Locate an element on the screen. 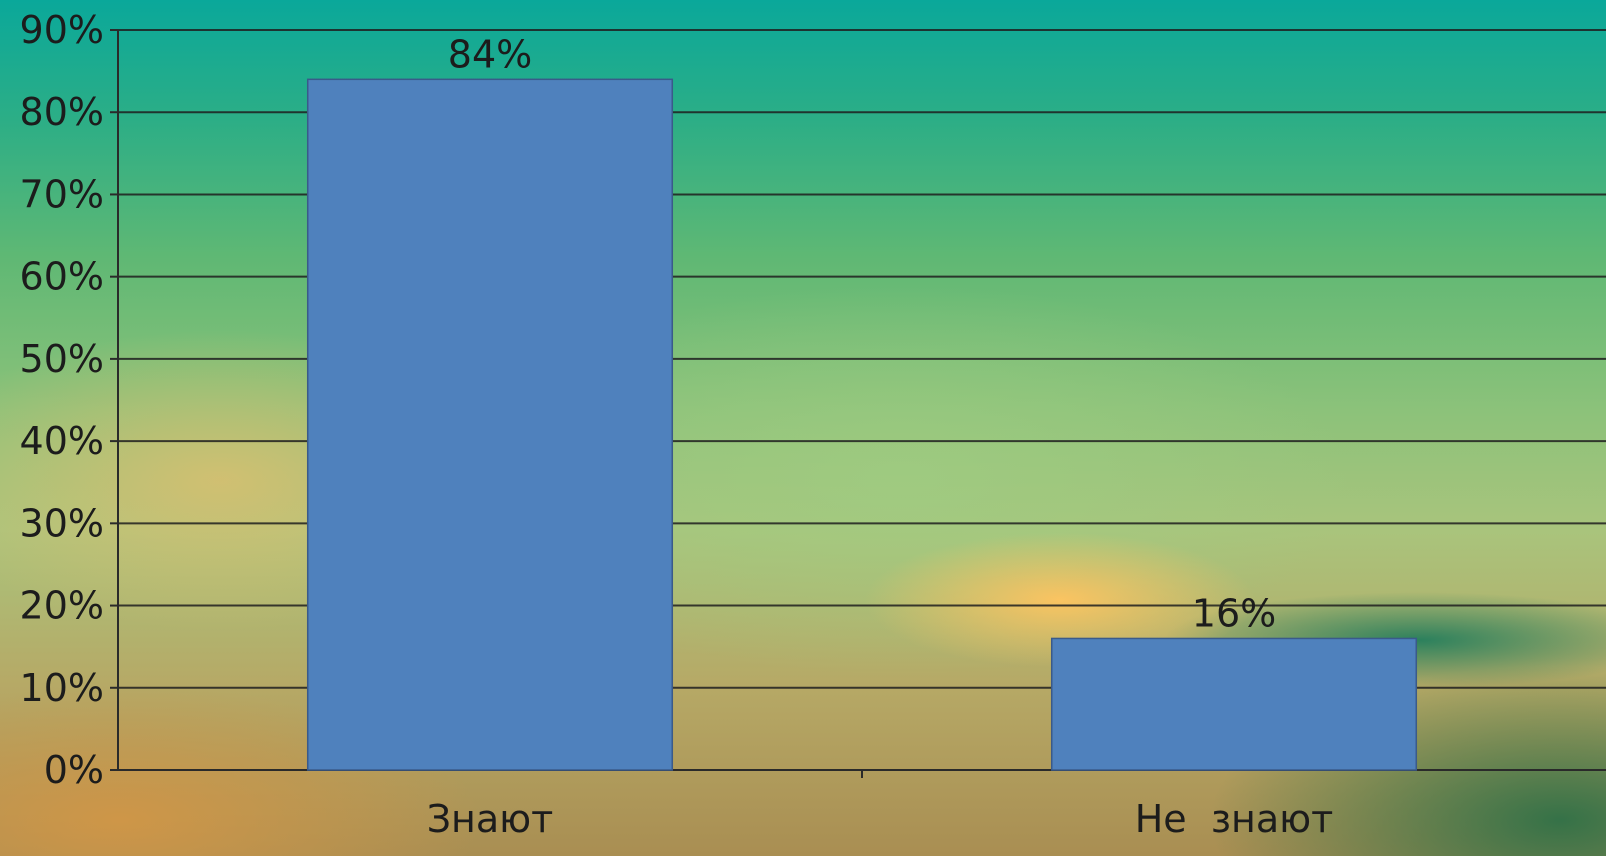 The width and height of the screenshot is (1606, 856). y-tick-label: 50% is located at coordinates (62, 359).